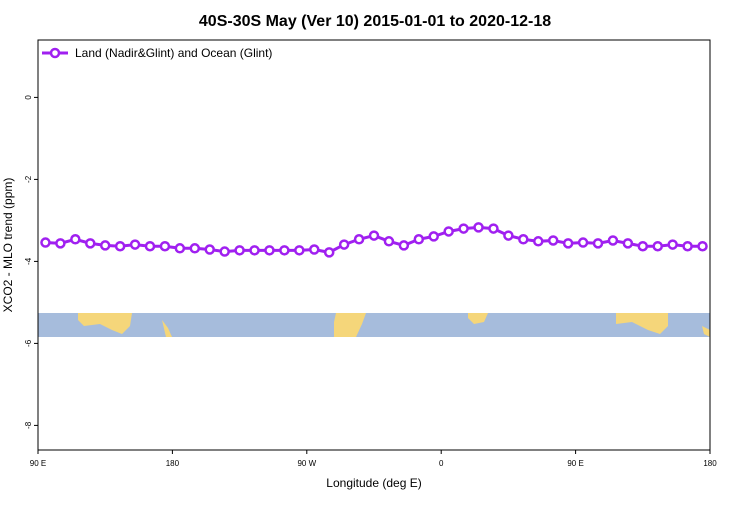 Image resolution: width=750 pixels, height=505 pixels. Describe the element at coordinates (173, 53) in the screenshot. I see `legend-label: Land (Nadir&Glint) and Ocean (Glint)` at that location.